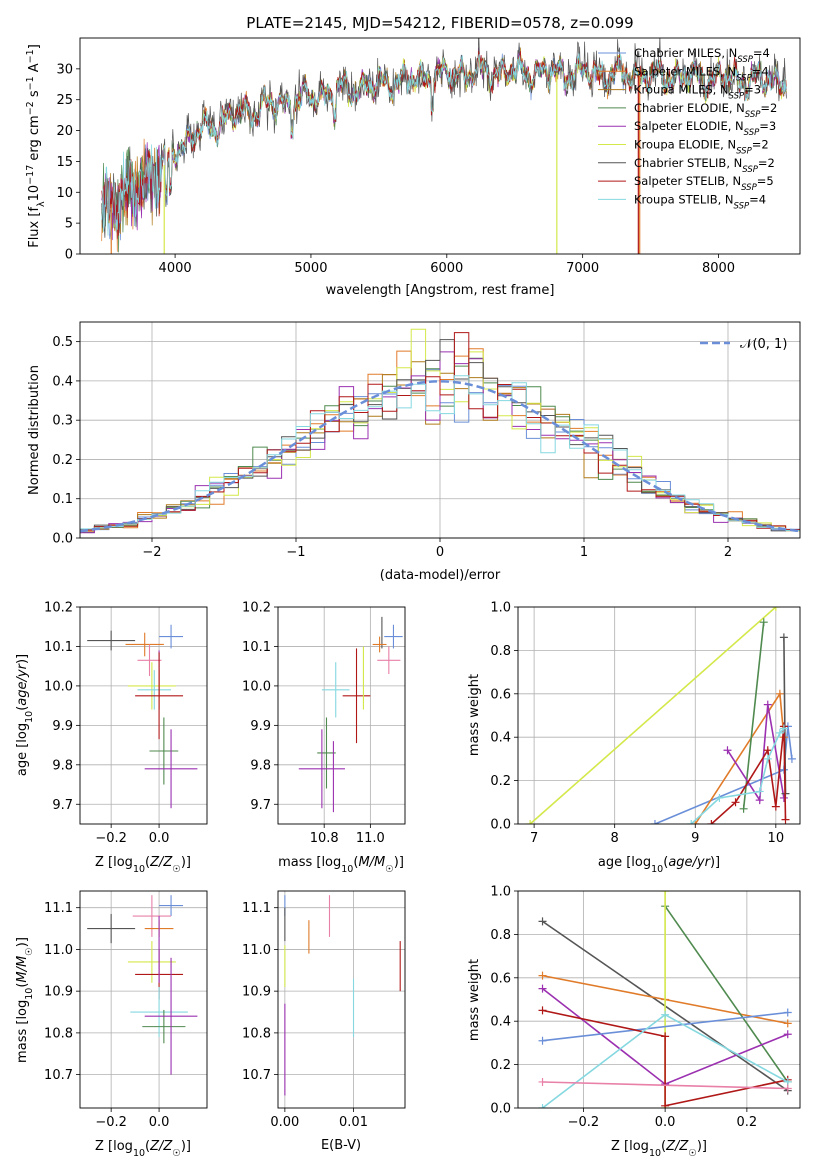  What do you see at coordinates (500, 694) in the screenshot?
I see `y-tick-label: 0.6` at bounding box center [500, 694].